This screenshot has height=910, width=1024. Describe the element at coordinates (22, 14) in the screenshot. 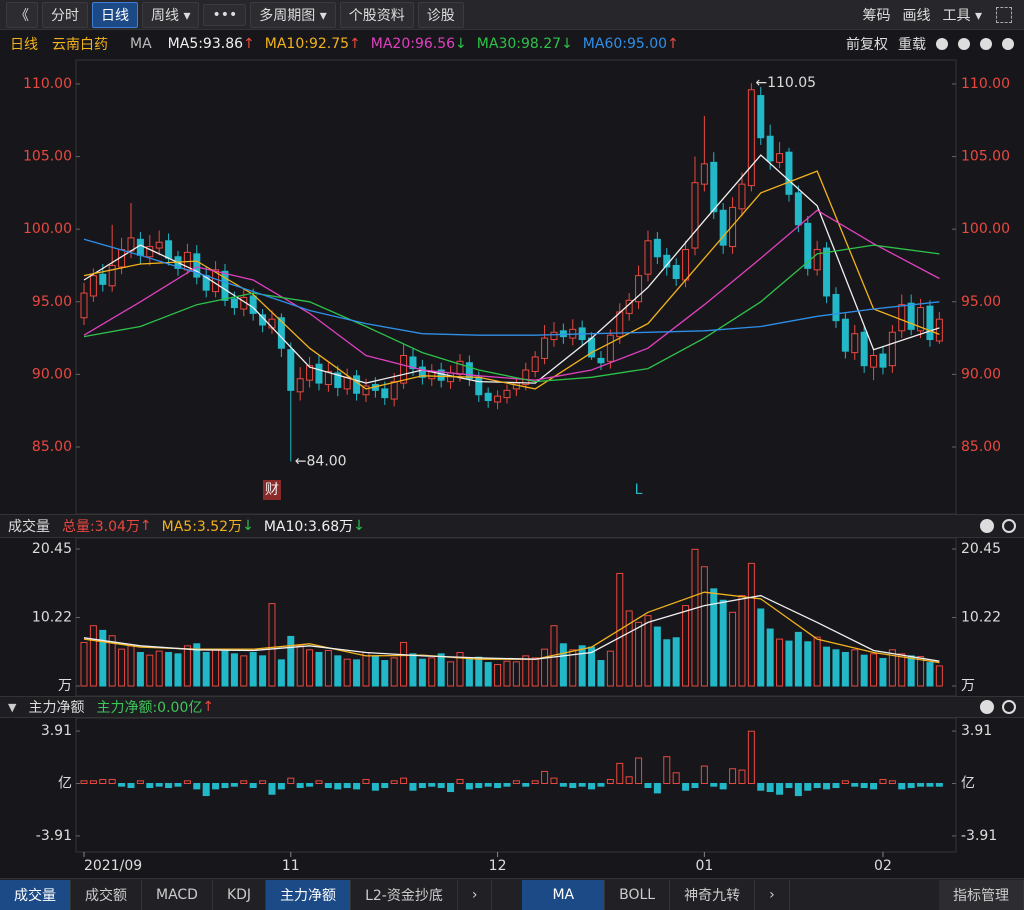

I see `toolbar-button: 《` at that location.